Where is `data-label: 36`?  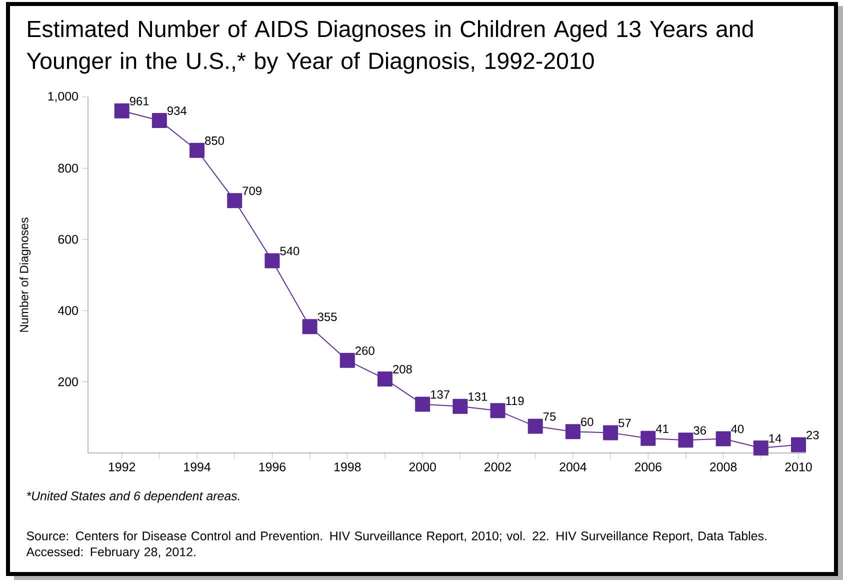 data-label: 36 is located at coordinates (700, 430).